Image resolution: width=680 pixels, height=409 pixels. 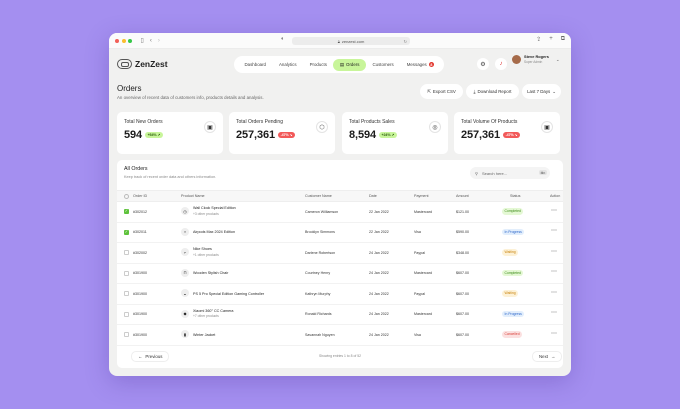 What do you see at coordinates (501, 64) in the screenshot?
I see `notification-bell-icon: ♪` at bounding box center [501, 64].